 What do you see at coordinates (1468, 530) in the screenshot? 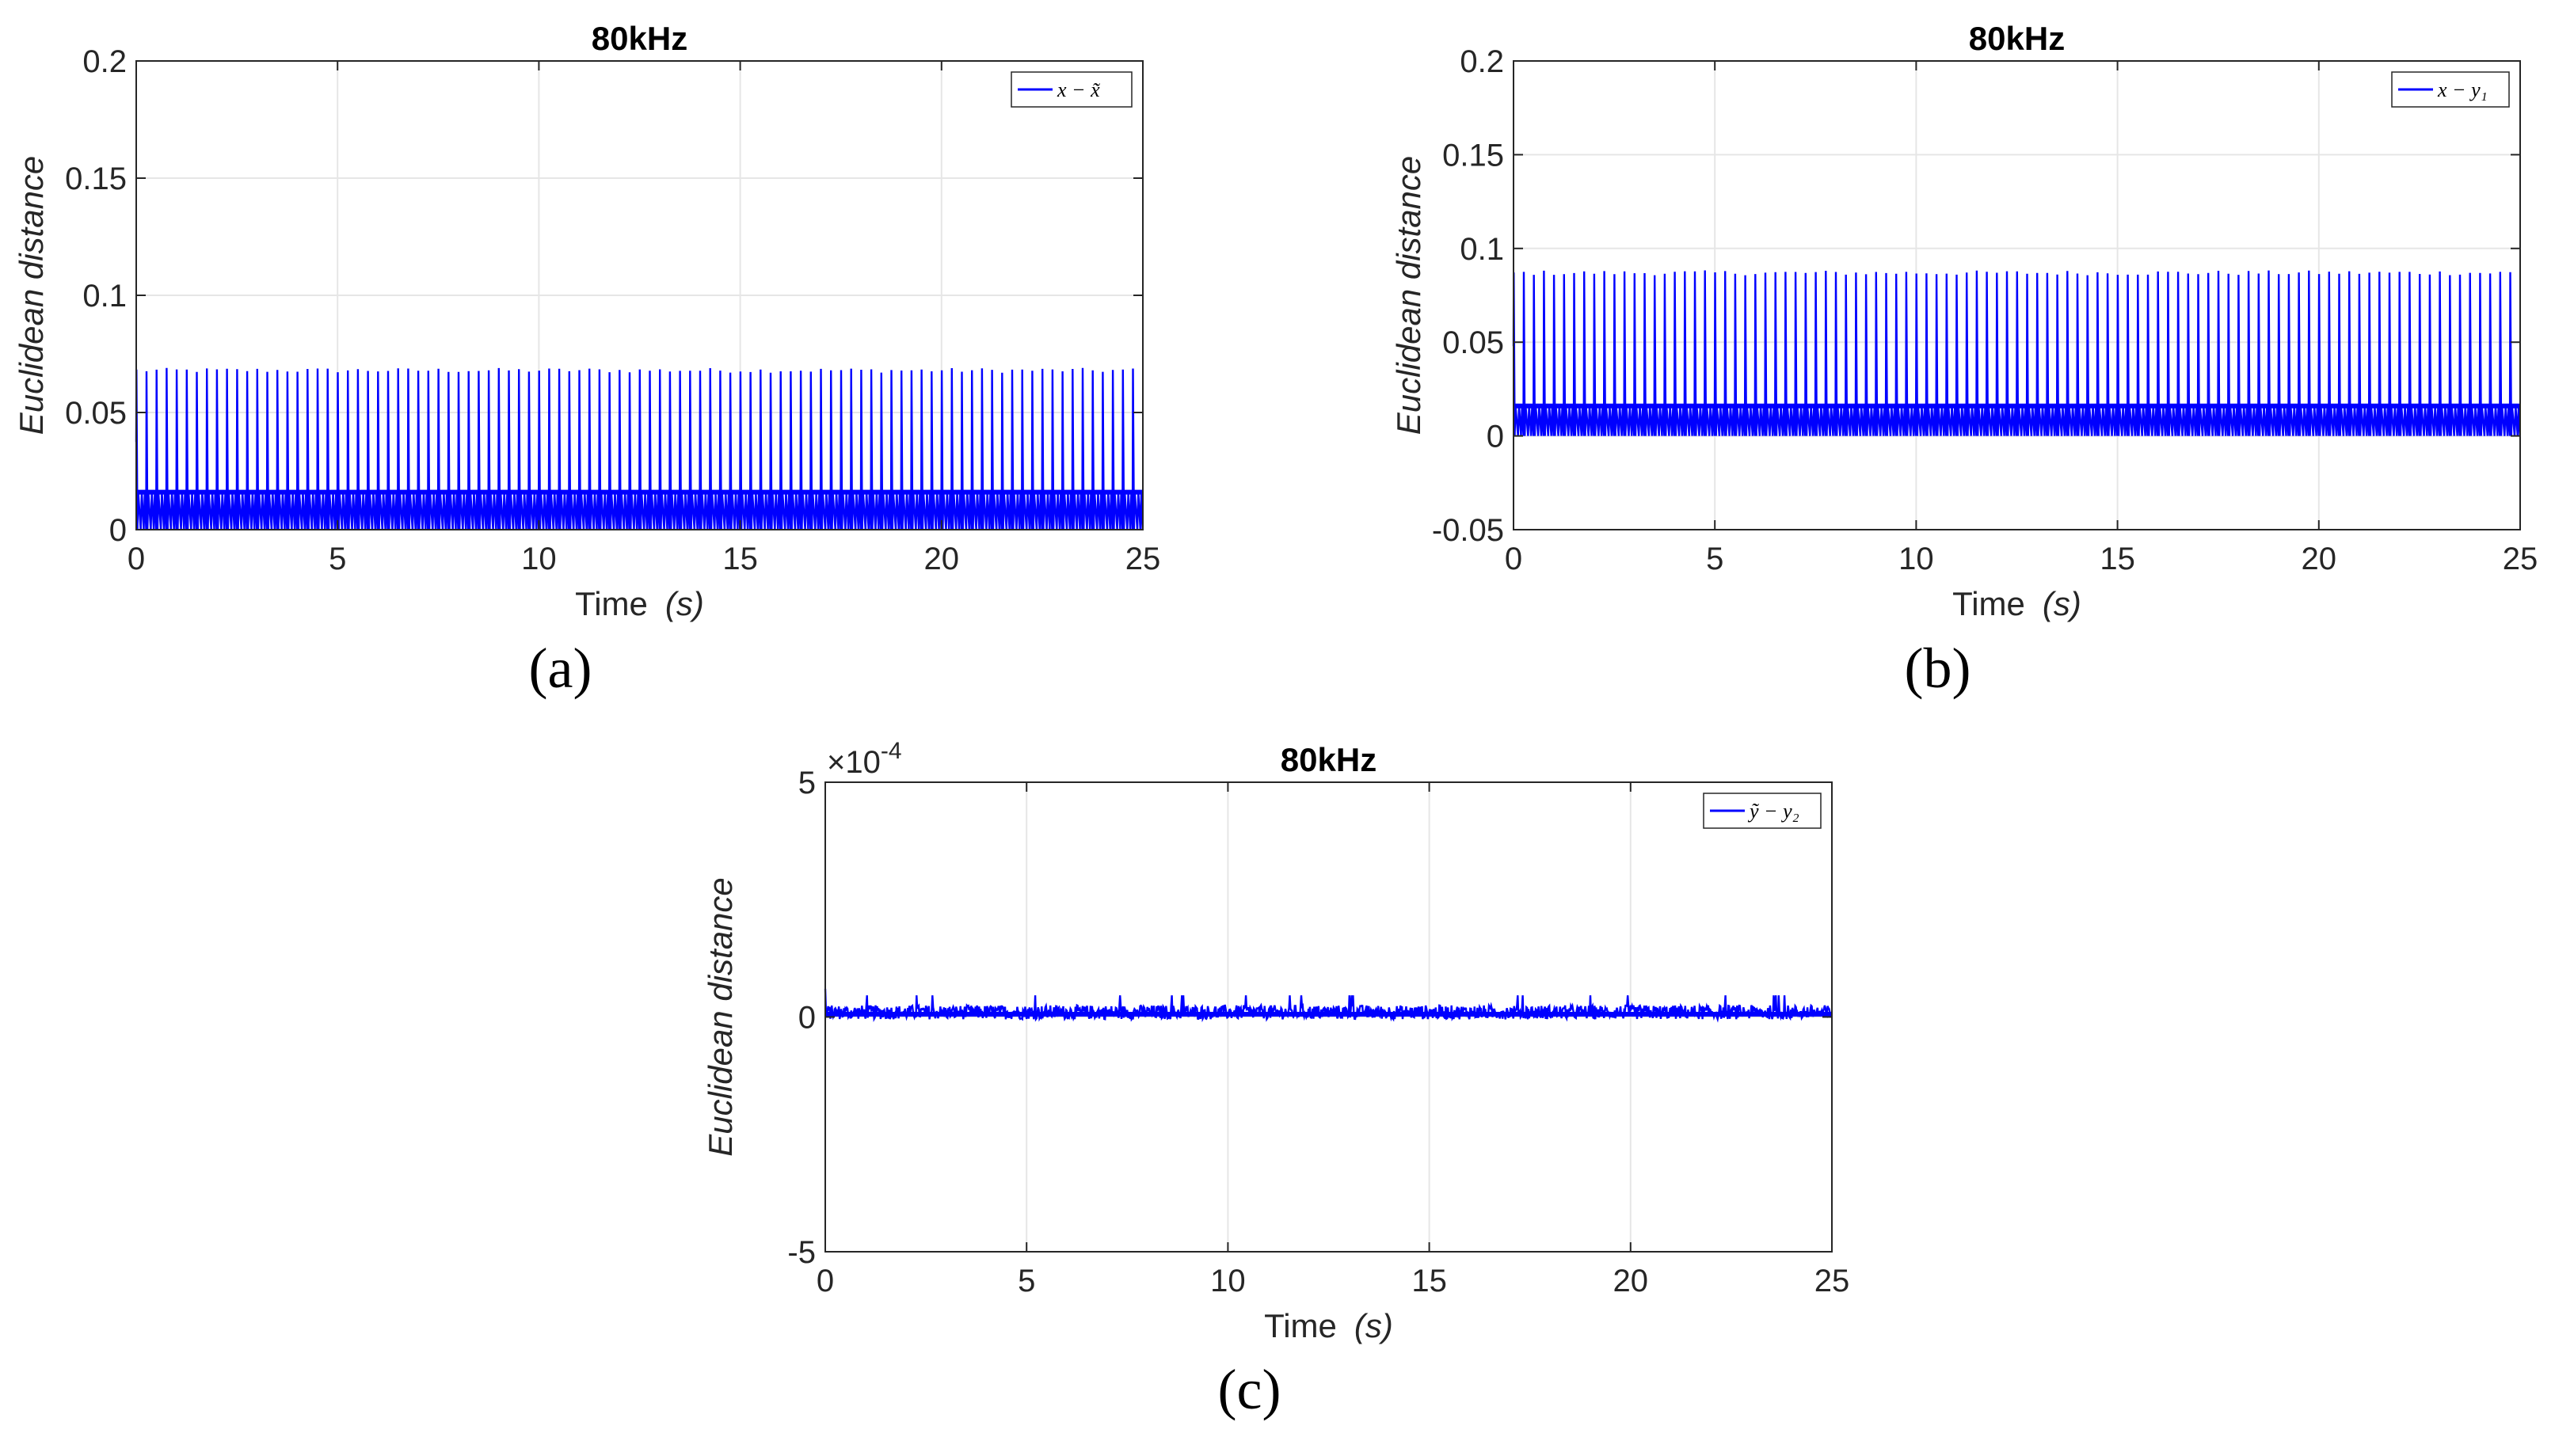
I see `y-tick-label: -0.05` at bounding box center [1468, 530].